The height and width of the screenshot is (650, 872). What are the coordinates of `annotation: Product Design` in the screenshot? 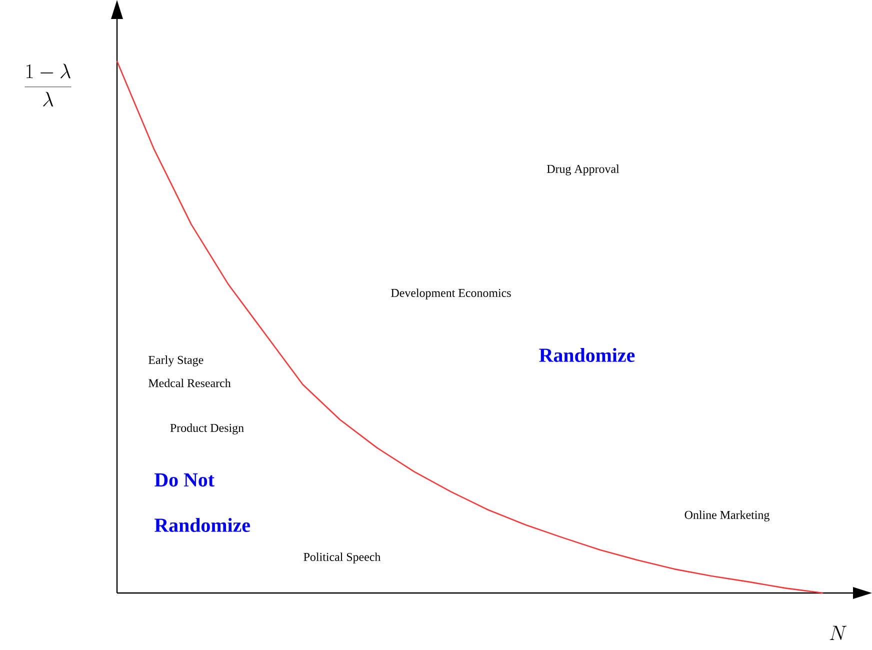 It's located at (207, 429).